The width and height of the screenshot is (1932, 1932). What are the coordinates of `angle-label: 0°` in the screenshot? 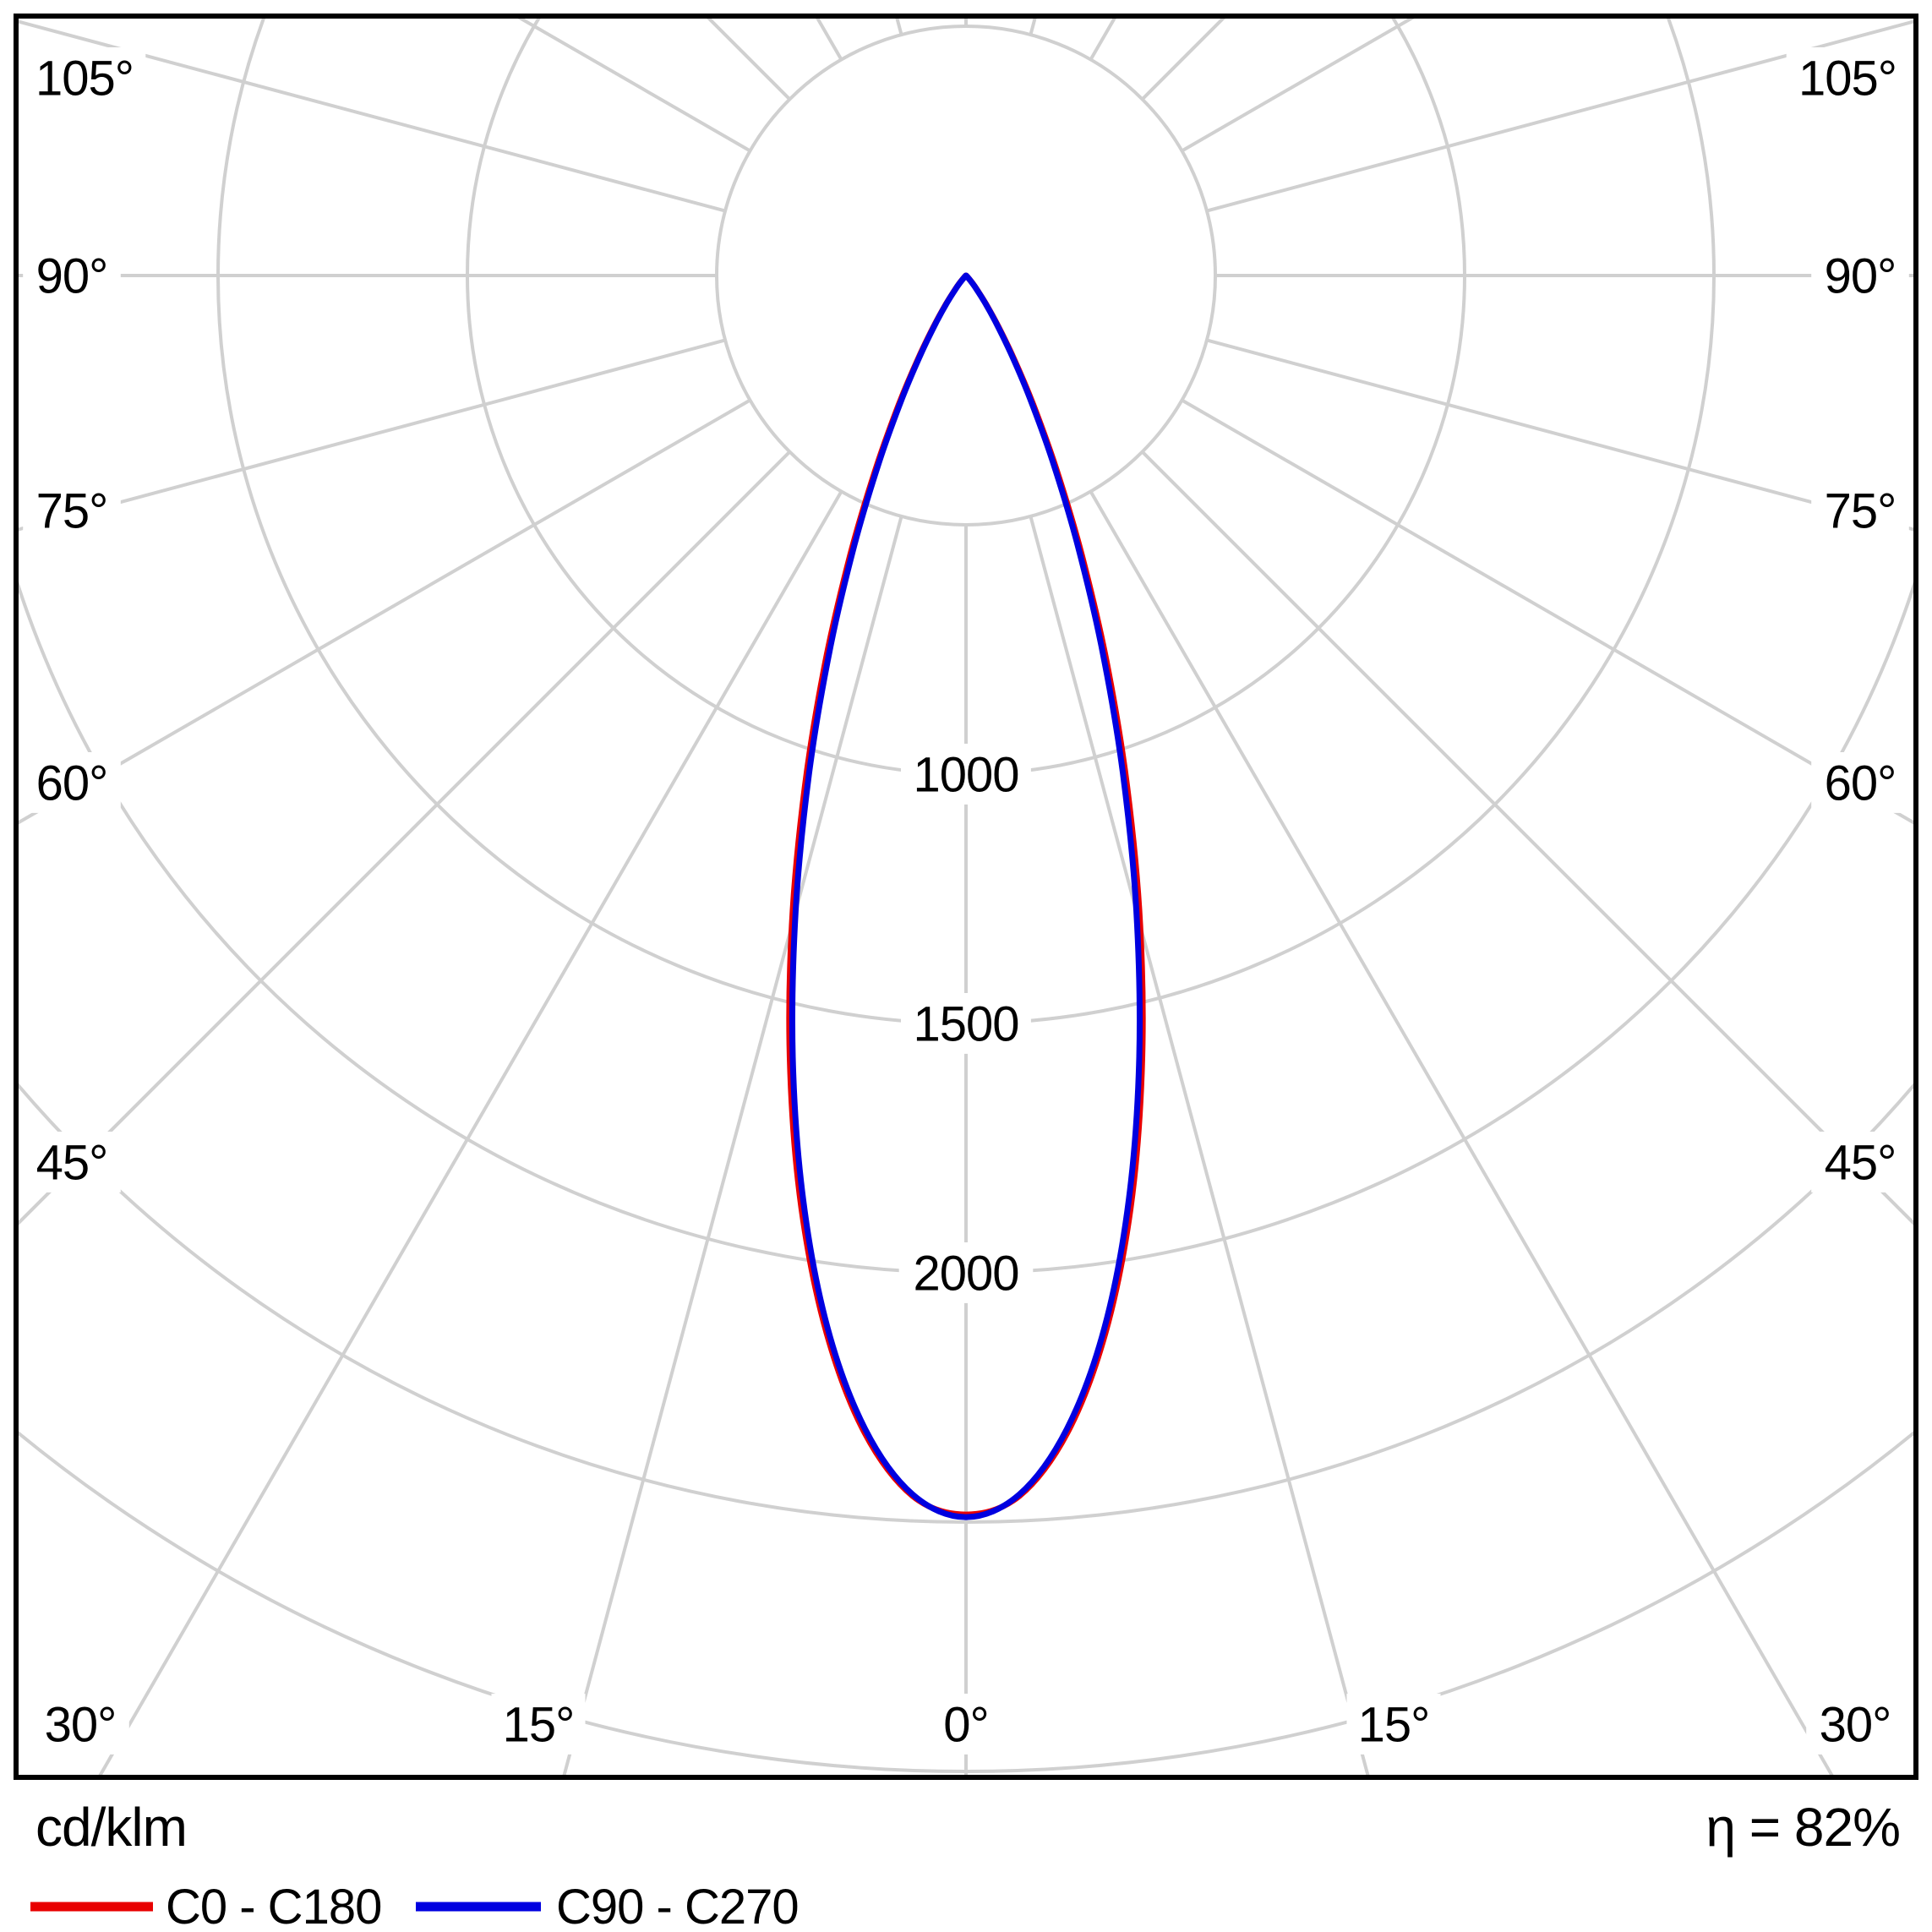 It's located at (965, 1724).